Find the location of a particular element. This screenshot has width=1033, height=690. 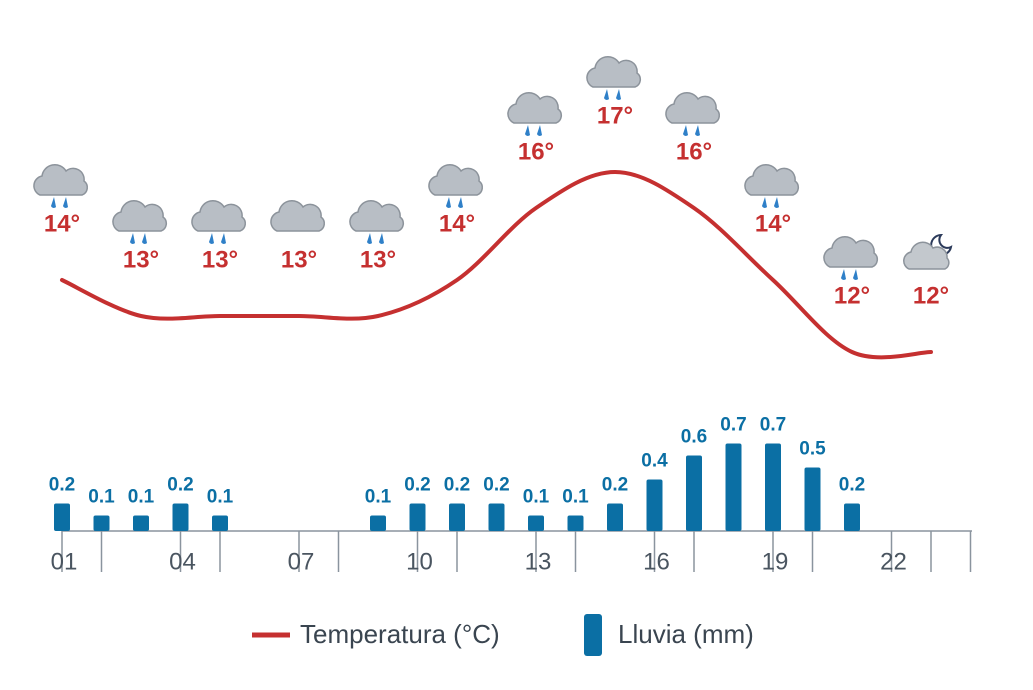

x-tick-label: 10 is located at coordinates (419, 561).